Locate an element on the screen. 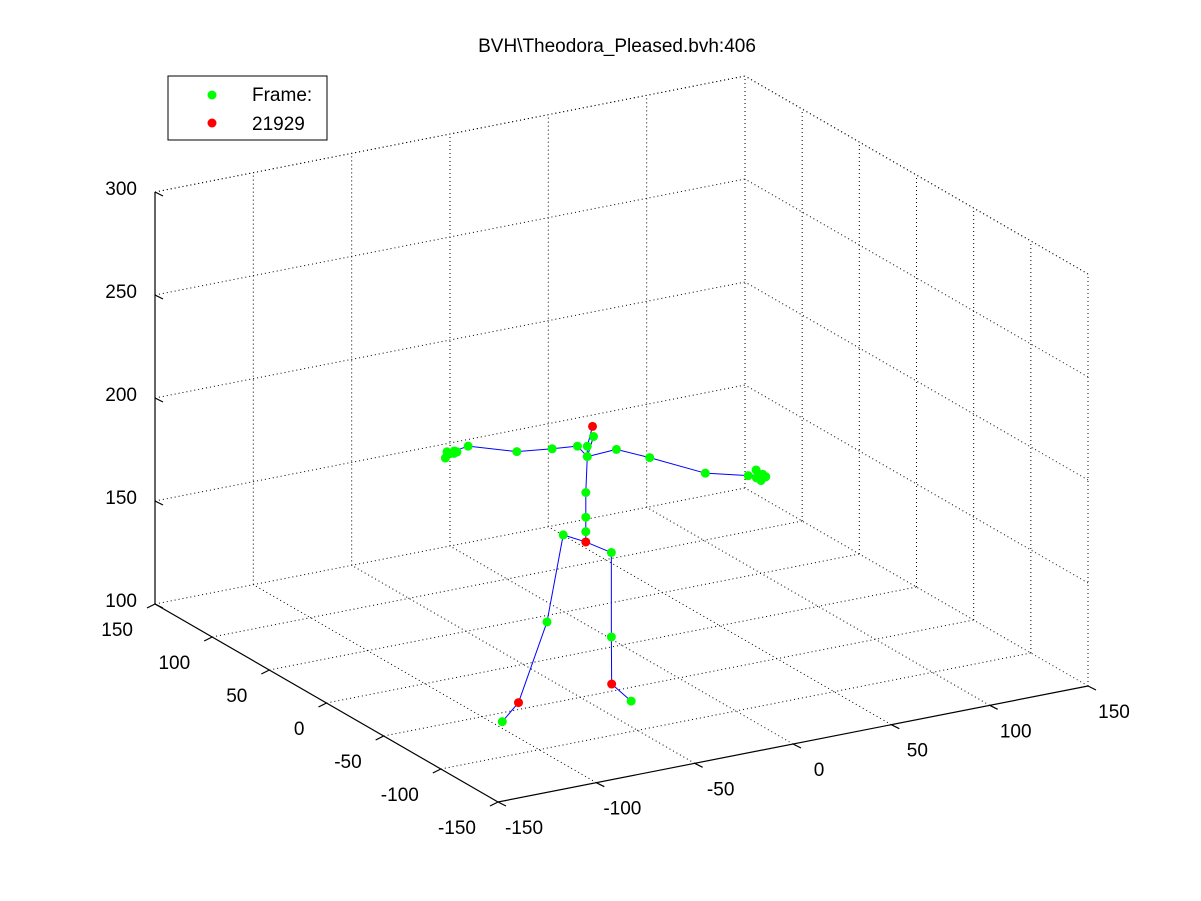 This screenshot has height=901, width=1201. joint-lhand5 is located at coordinates (766, 477).